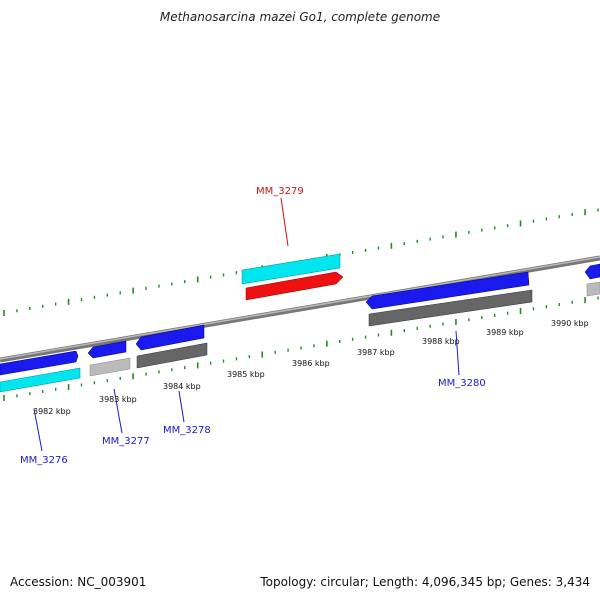  What do you see at coordinates (38, 430) in the screenshot?
I see `callout-mm3276` at bounding box center [38, 430].